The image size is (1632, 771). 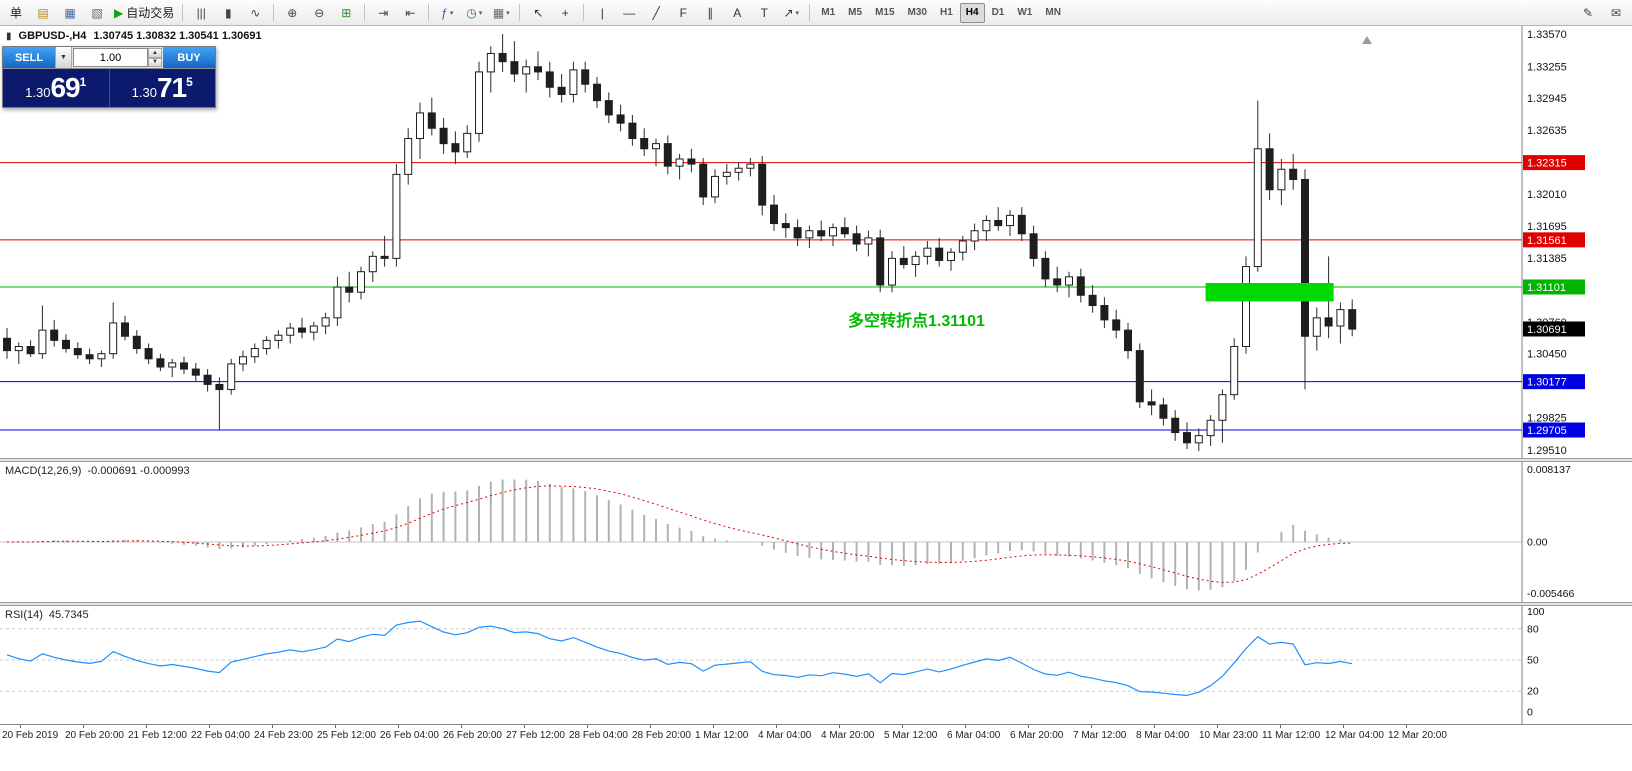 What do you see at coordinates (109, 88) in the screenshot?
I see `price-divider` at bounding box center [109, 88].